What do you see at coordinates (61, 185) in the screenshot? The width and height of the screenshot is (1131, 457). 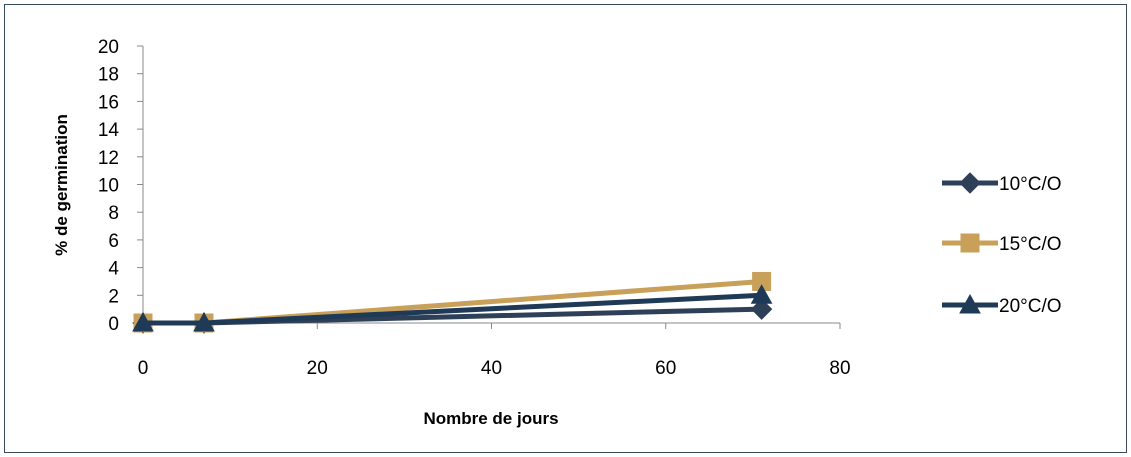 I see `y-axis-title: % de germination` at bounding box center [61, 185].